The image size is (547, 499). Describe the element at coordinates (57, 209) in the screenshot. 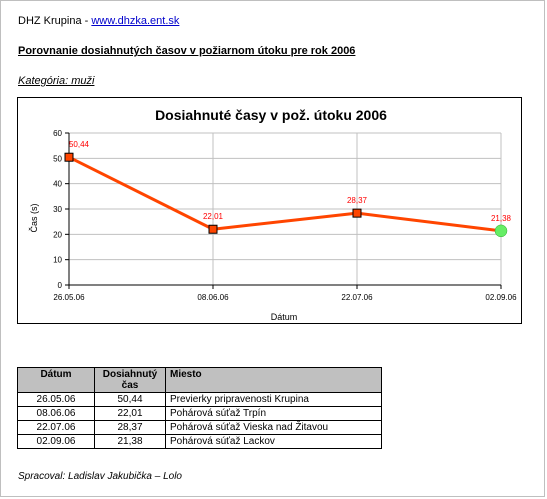

I see `y-tick-label: 30` at that location.